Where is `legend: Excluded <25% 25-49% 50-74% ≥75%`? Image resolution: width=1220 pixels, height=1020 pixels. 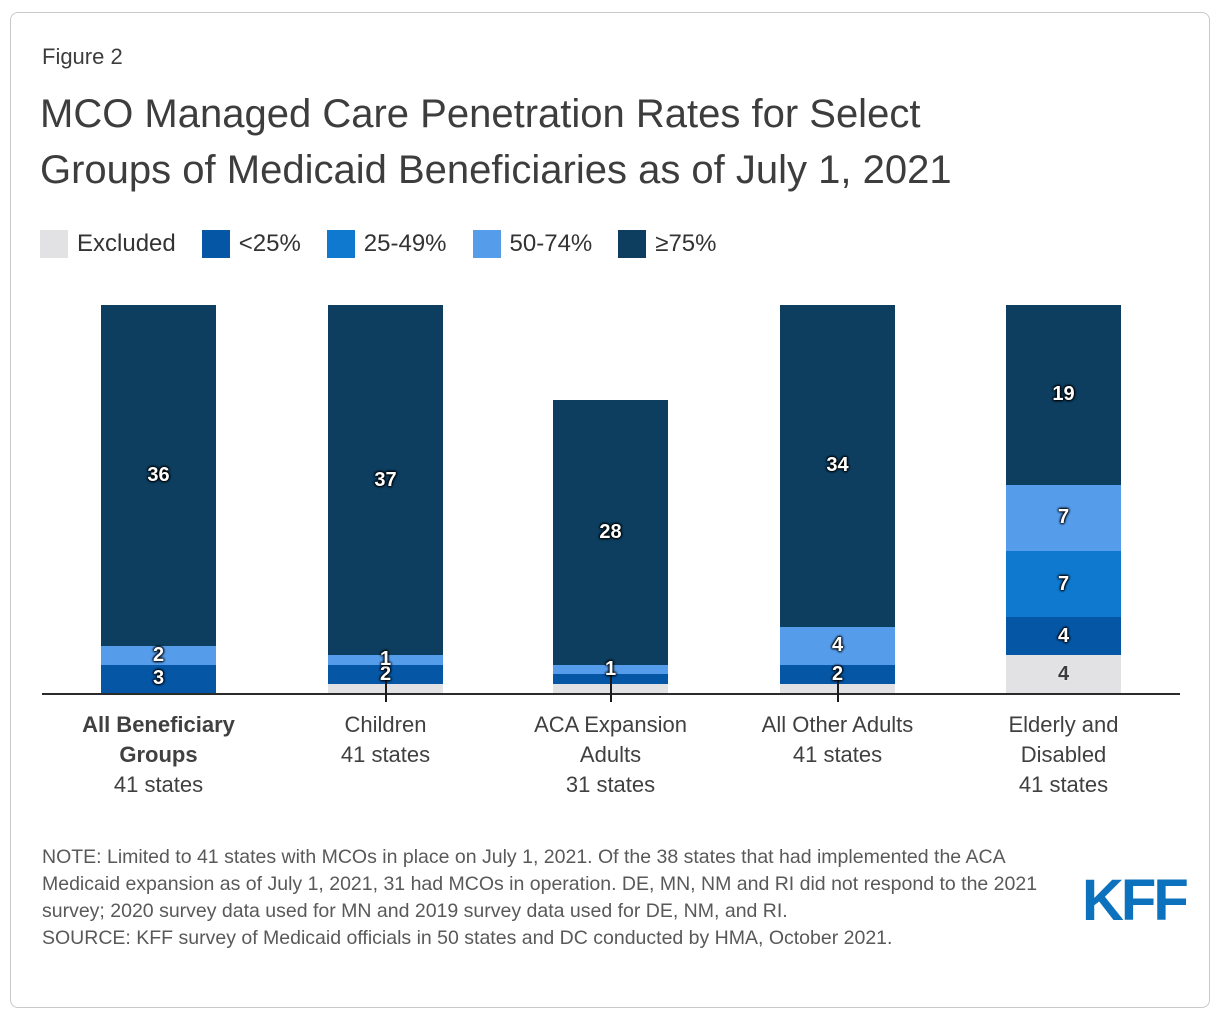
legend: Excluded <25% 25-49% 50-74% ≥75% is located at coordinates (378, 244).